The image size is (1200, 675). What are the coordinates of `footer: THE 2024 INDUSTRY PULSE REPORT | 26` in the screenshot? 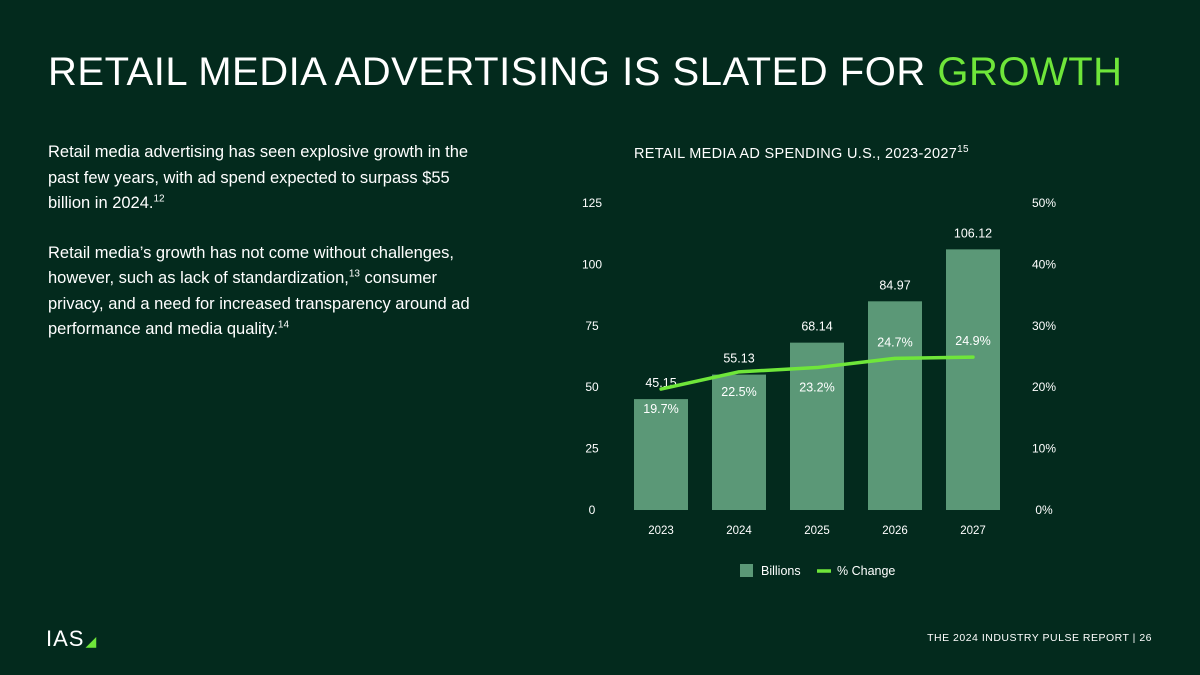 It's located at (1039, 638).